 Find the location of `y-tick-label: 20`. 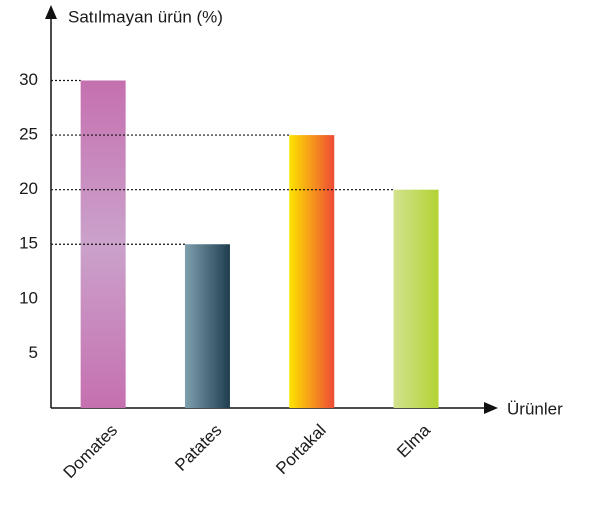

y-tick-label: 20 is located at coordinates (28, 188).